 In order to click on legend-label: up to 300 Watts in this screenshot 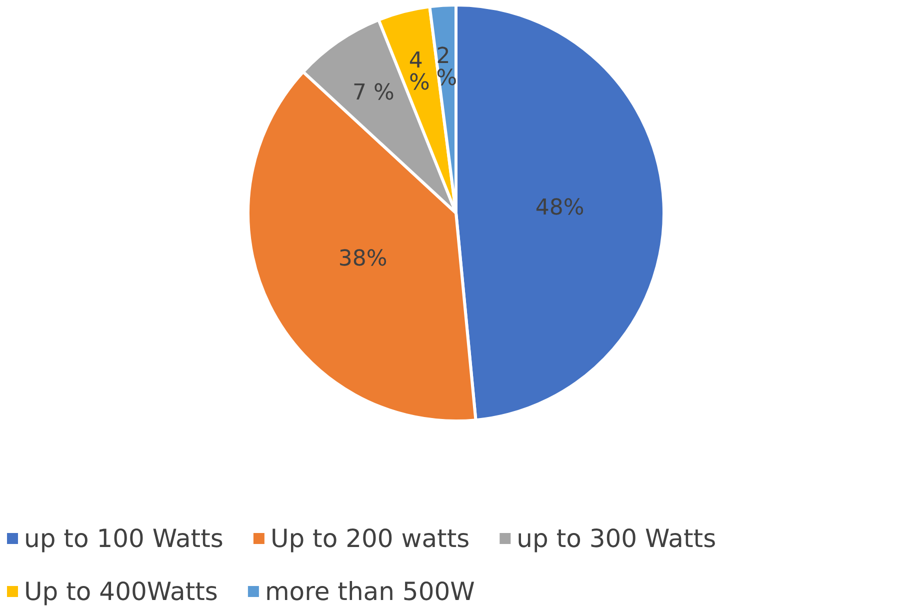, I will do `click(616, 538)`.